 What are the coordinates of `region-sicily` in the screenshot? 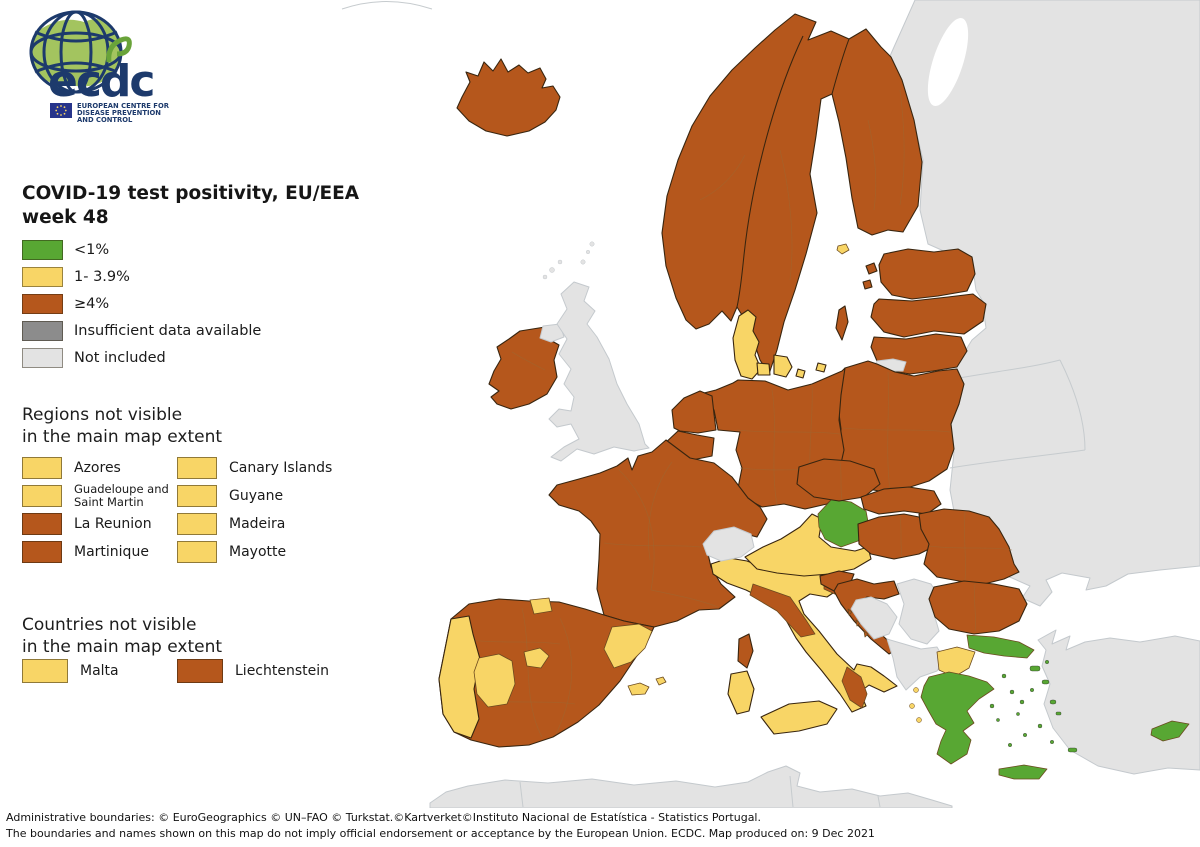 It's located at (799, 717).